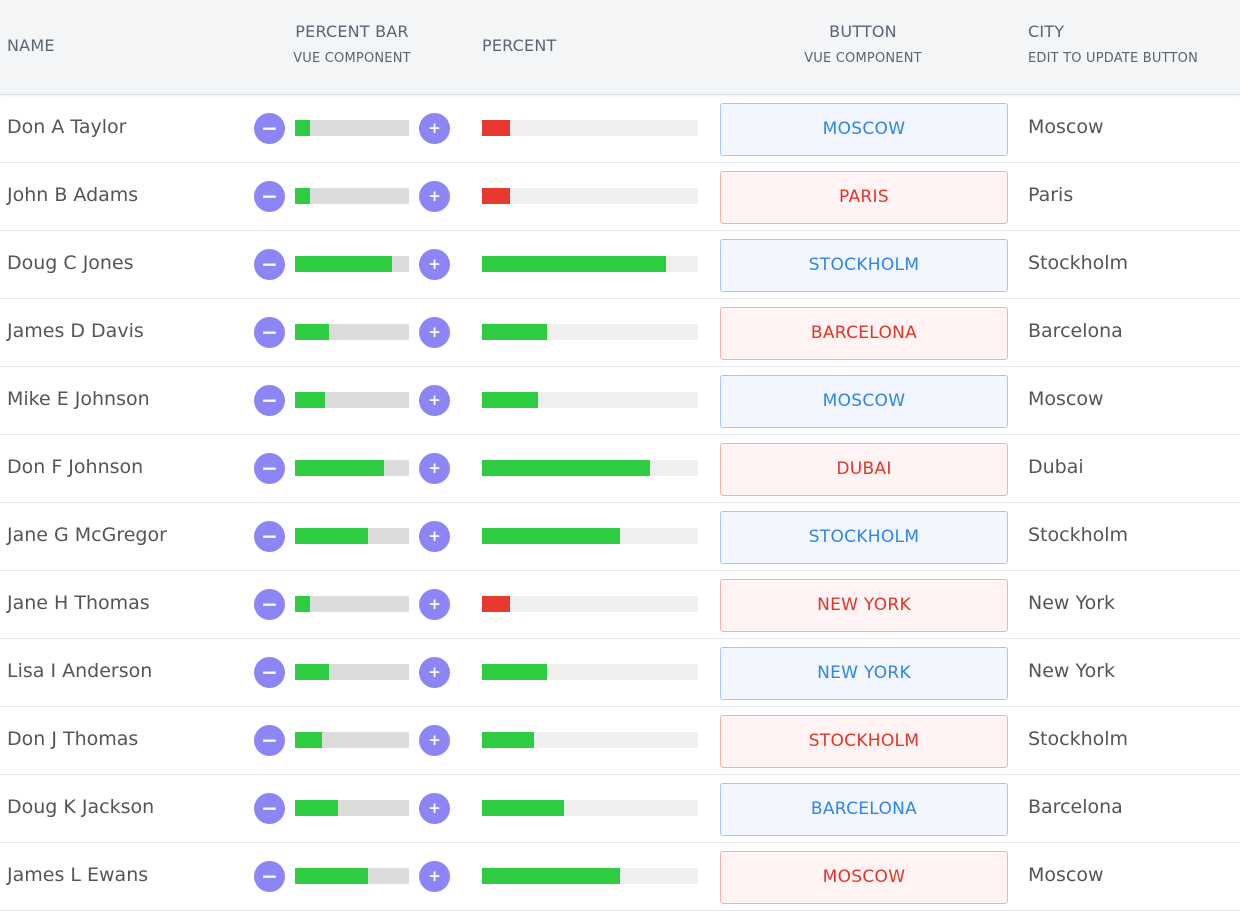 The height and width of the screenshot is (911, 1240). Describe the element at coordinates (81, 807) in the screenshot. I see `name-cell: Doug K Jackson` at that location.